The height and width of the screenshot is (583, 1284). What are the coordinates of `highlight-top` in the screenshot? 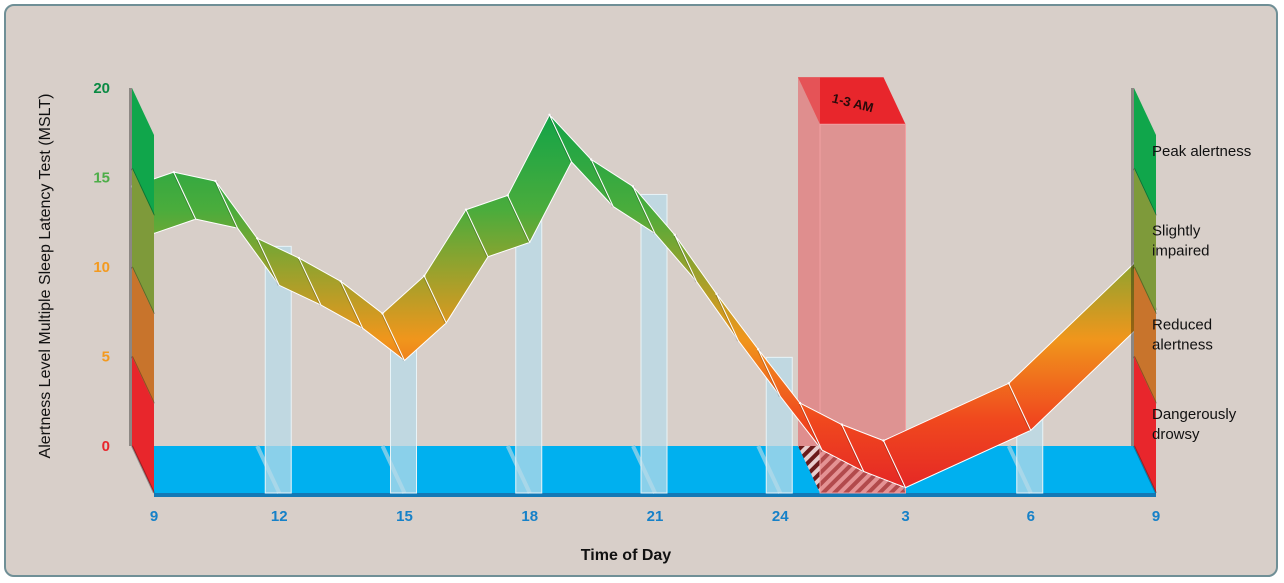 It's located at (852, 101).